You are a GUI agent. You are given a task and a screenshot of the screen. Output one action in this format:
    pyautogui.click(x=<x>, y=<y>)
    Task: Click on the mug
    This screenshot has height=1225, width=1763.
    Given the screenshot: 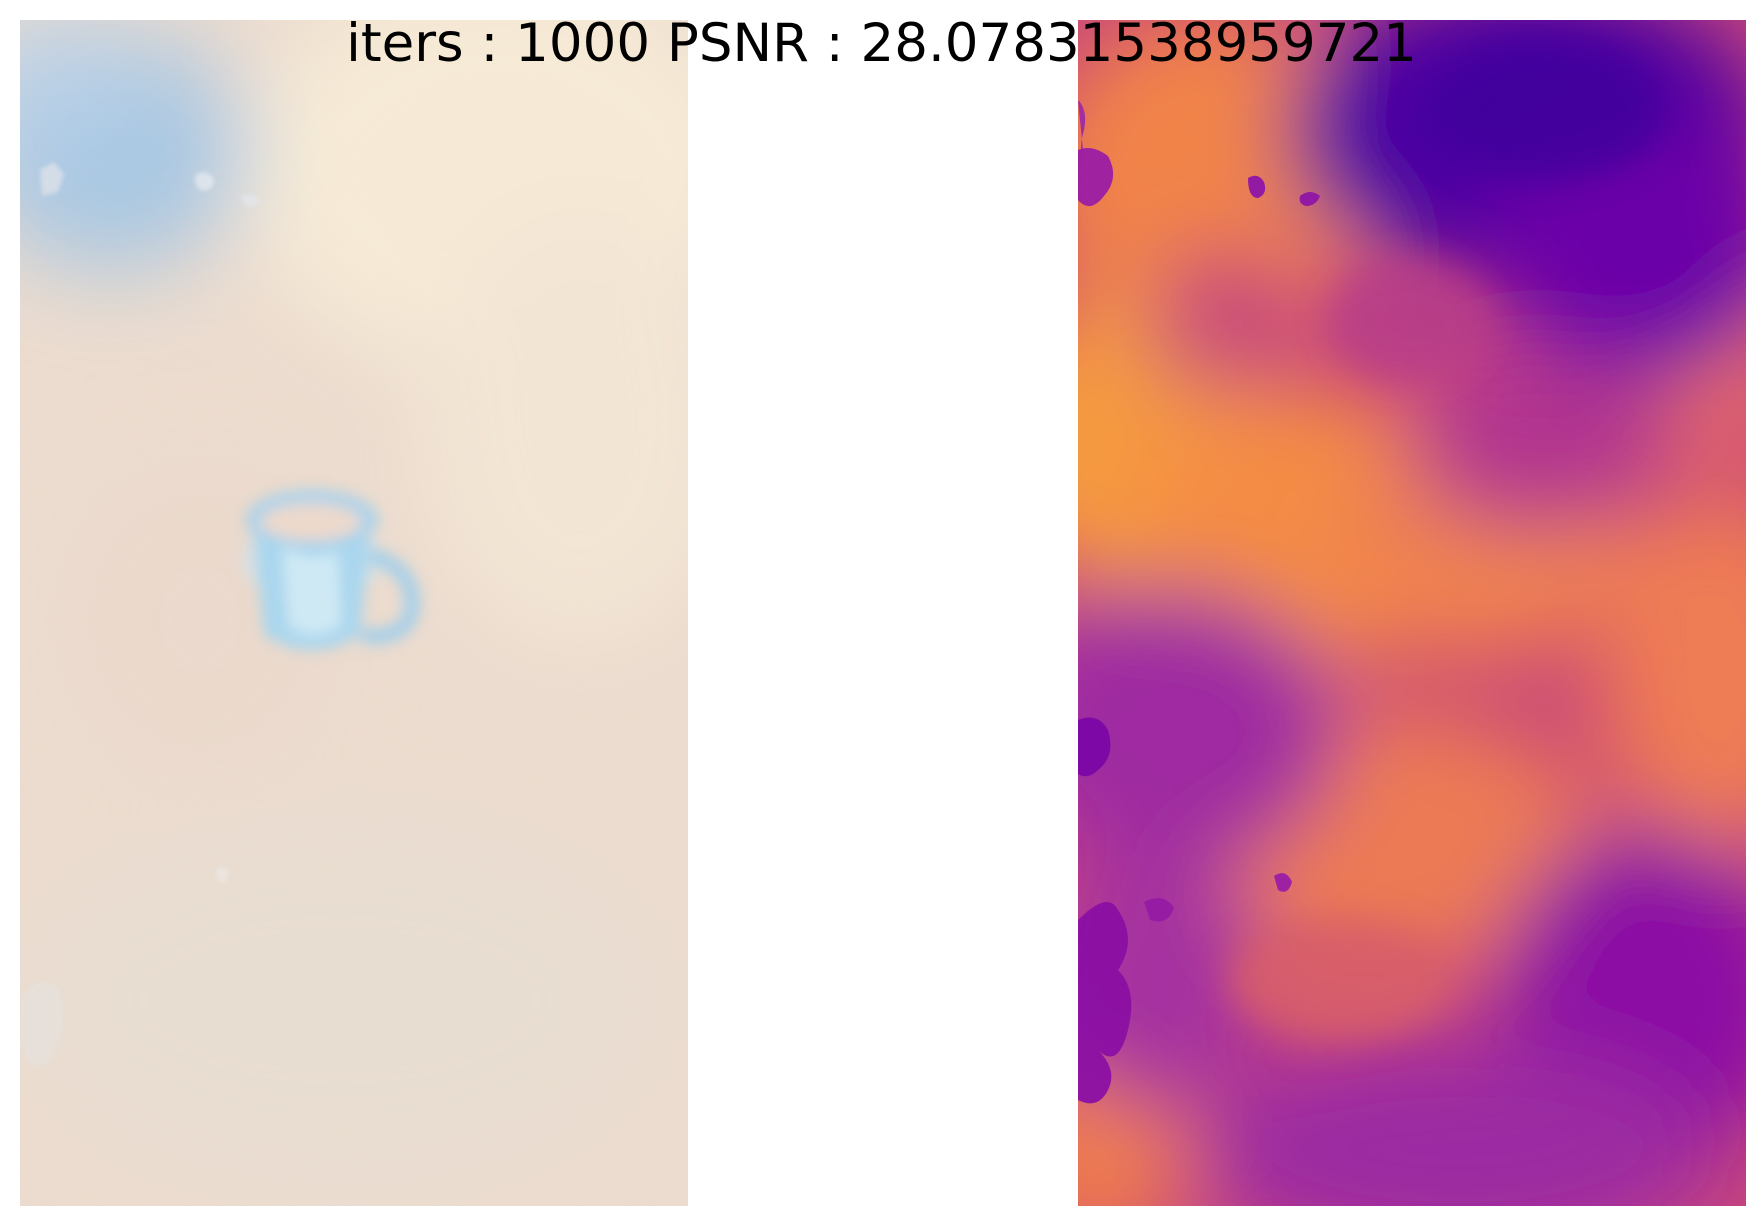 What is the action you would take?
    pyautogui.click(x=330, y=570)
    